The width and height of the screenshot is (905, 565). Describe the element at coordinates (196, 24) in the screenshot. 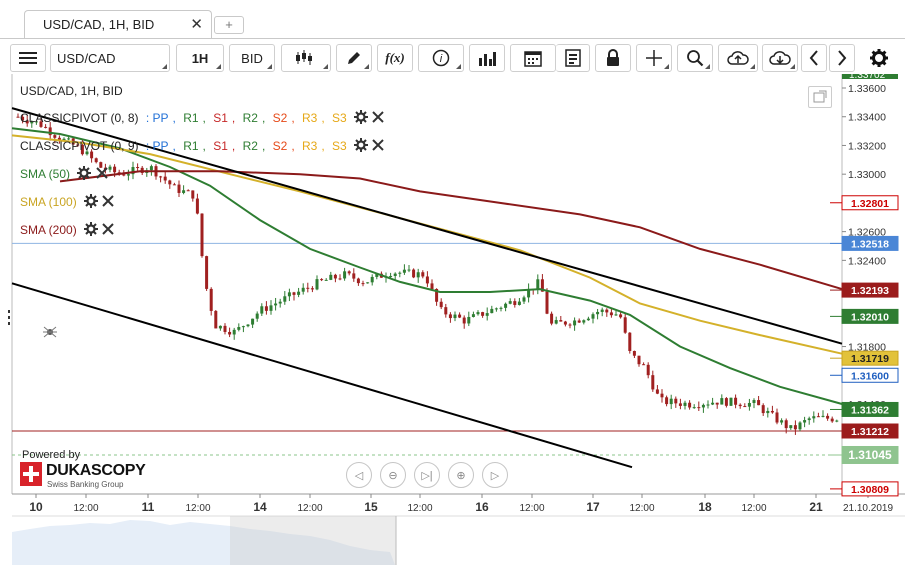

I see `close-tab-icon: ✕` at that location.